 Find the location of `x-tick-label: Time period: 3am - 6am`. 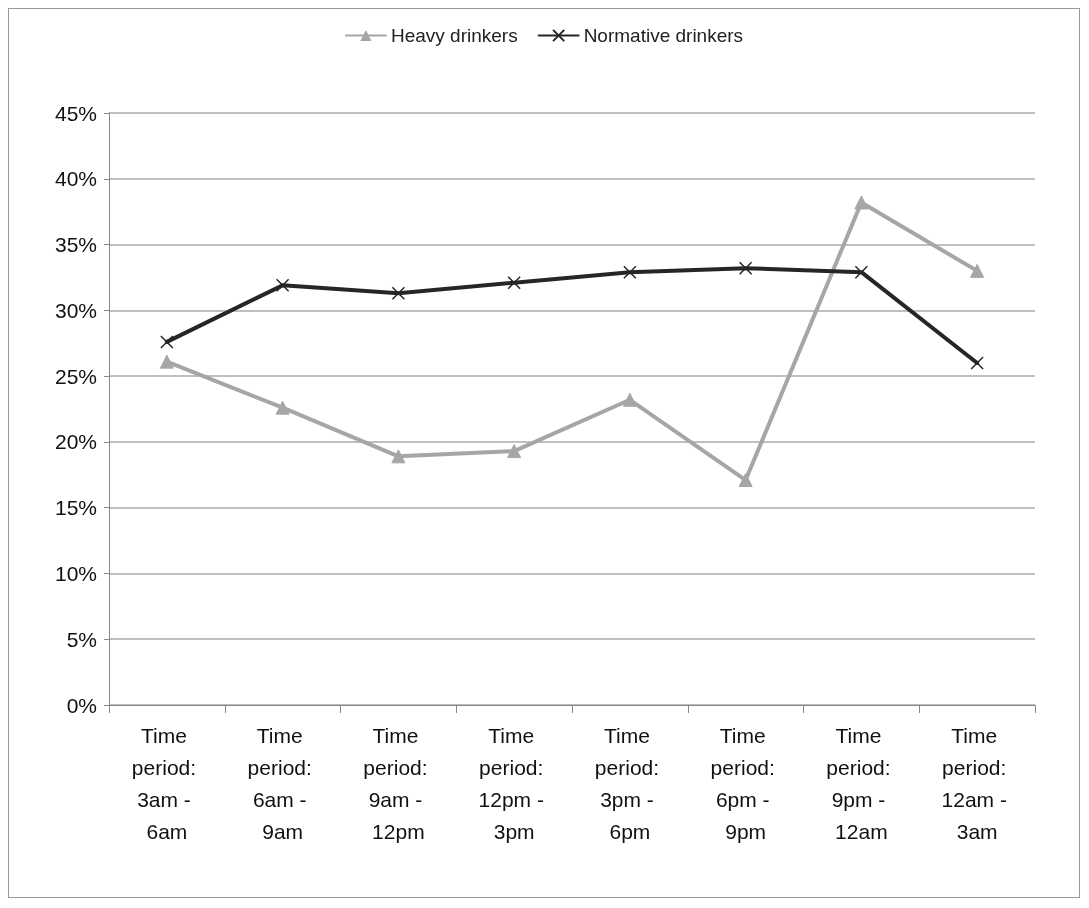

x-tick-label: Time period: 3am - 6am is located at coordinates (166, 783).